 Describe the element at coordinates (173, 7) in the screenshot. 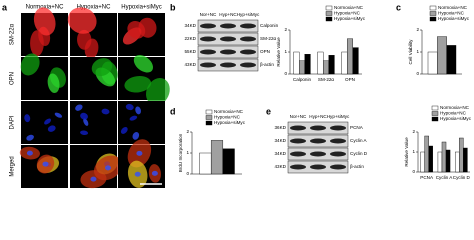

I see `panel-label: b` at that location.